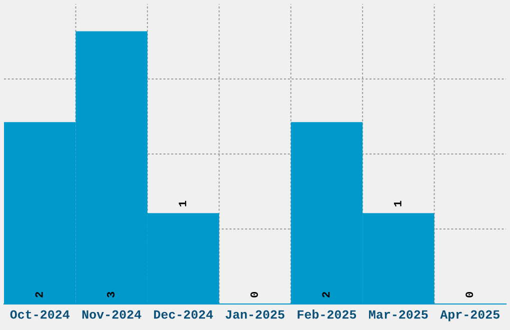 The width and height of the screenshot is (510, 330). I want to click on x-tick-label: Mar-2025, so click(398, 314).